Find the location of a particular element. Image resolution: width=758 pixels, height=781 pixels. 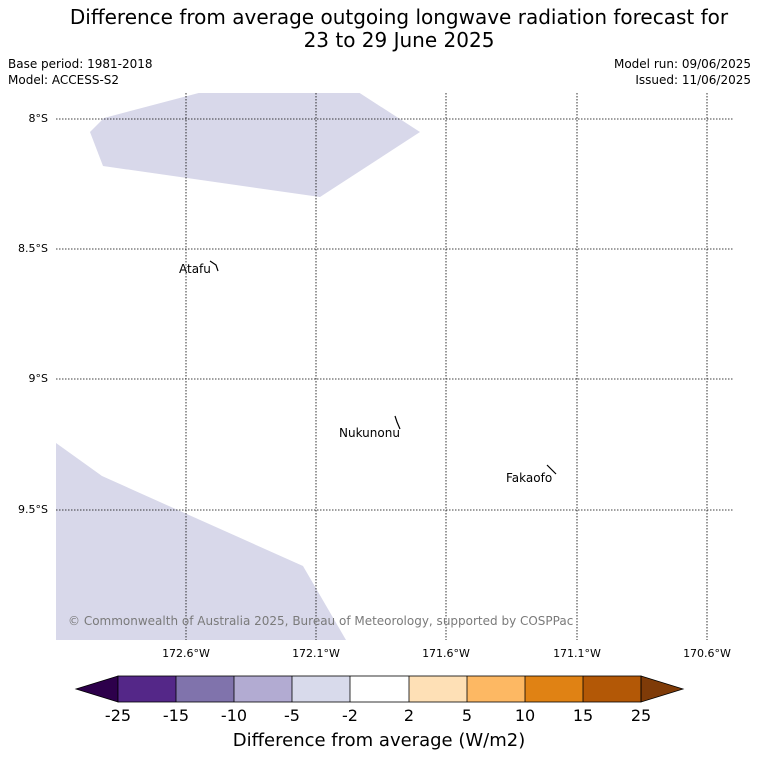

colorbar-tick-label: 15 is located at coordinates (583, 715).